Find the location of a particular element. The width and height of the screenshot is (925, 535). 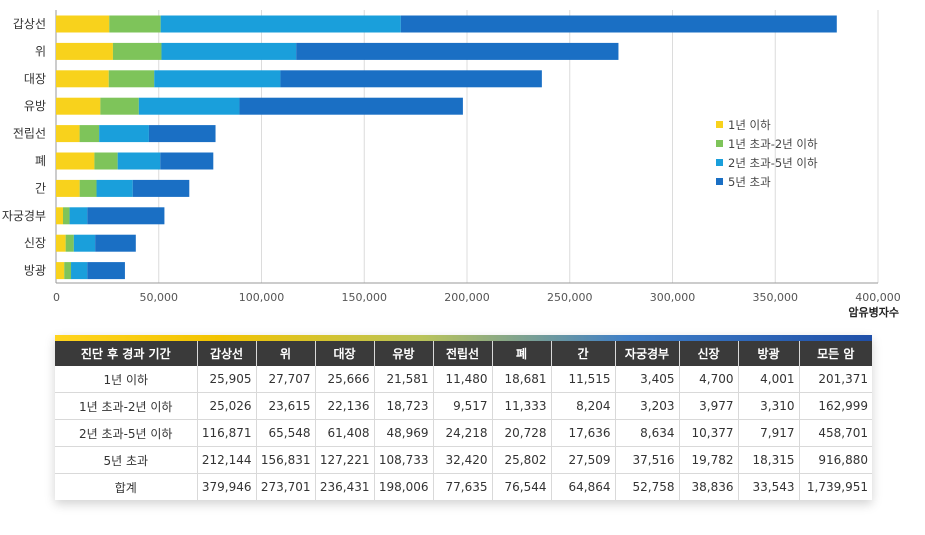

table-cell: 916,880 is located at coordinates (835, 460).